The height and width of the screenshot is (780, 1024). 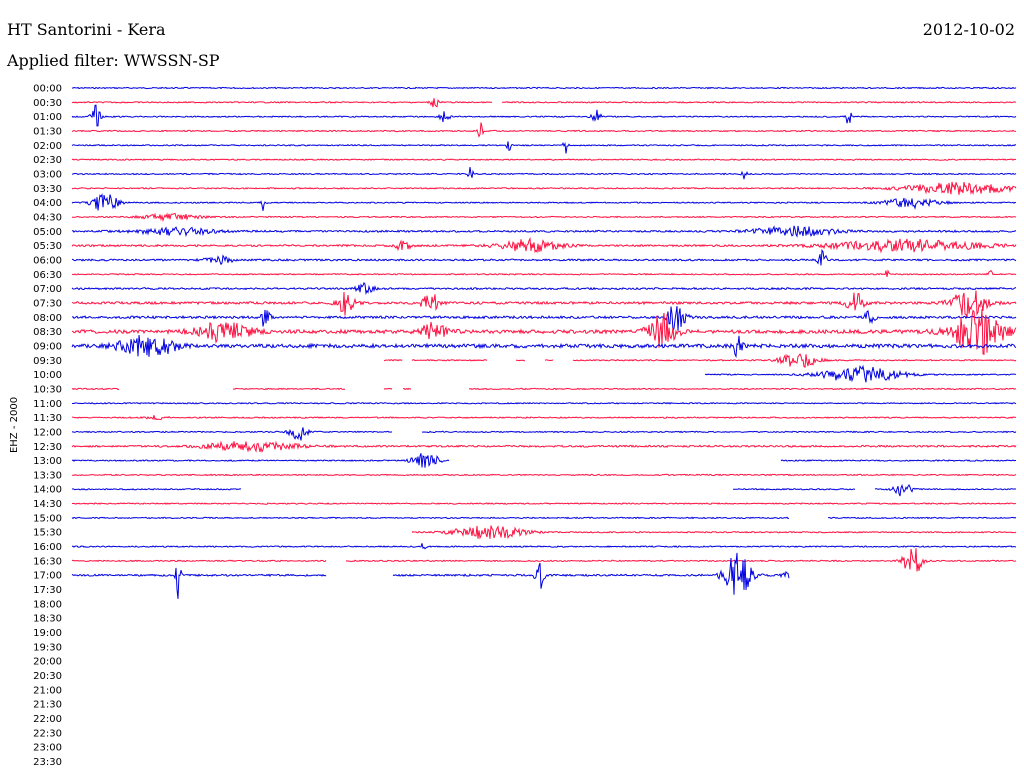 What do you see at coordinates (113, 60) in the screenshot?
I see `filter-label: Applied filter: WWSSN-SP` at bounding box center [113, 60].